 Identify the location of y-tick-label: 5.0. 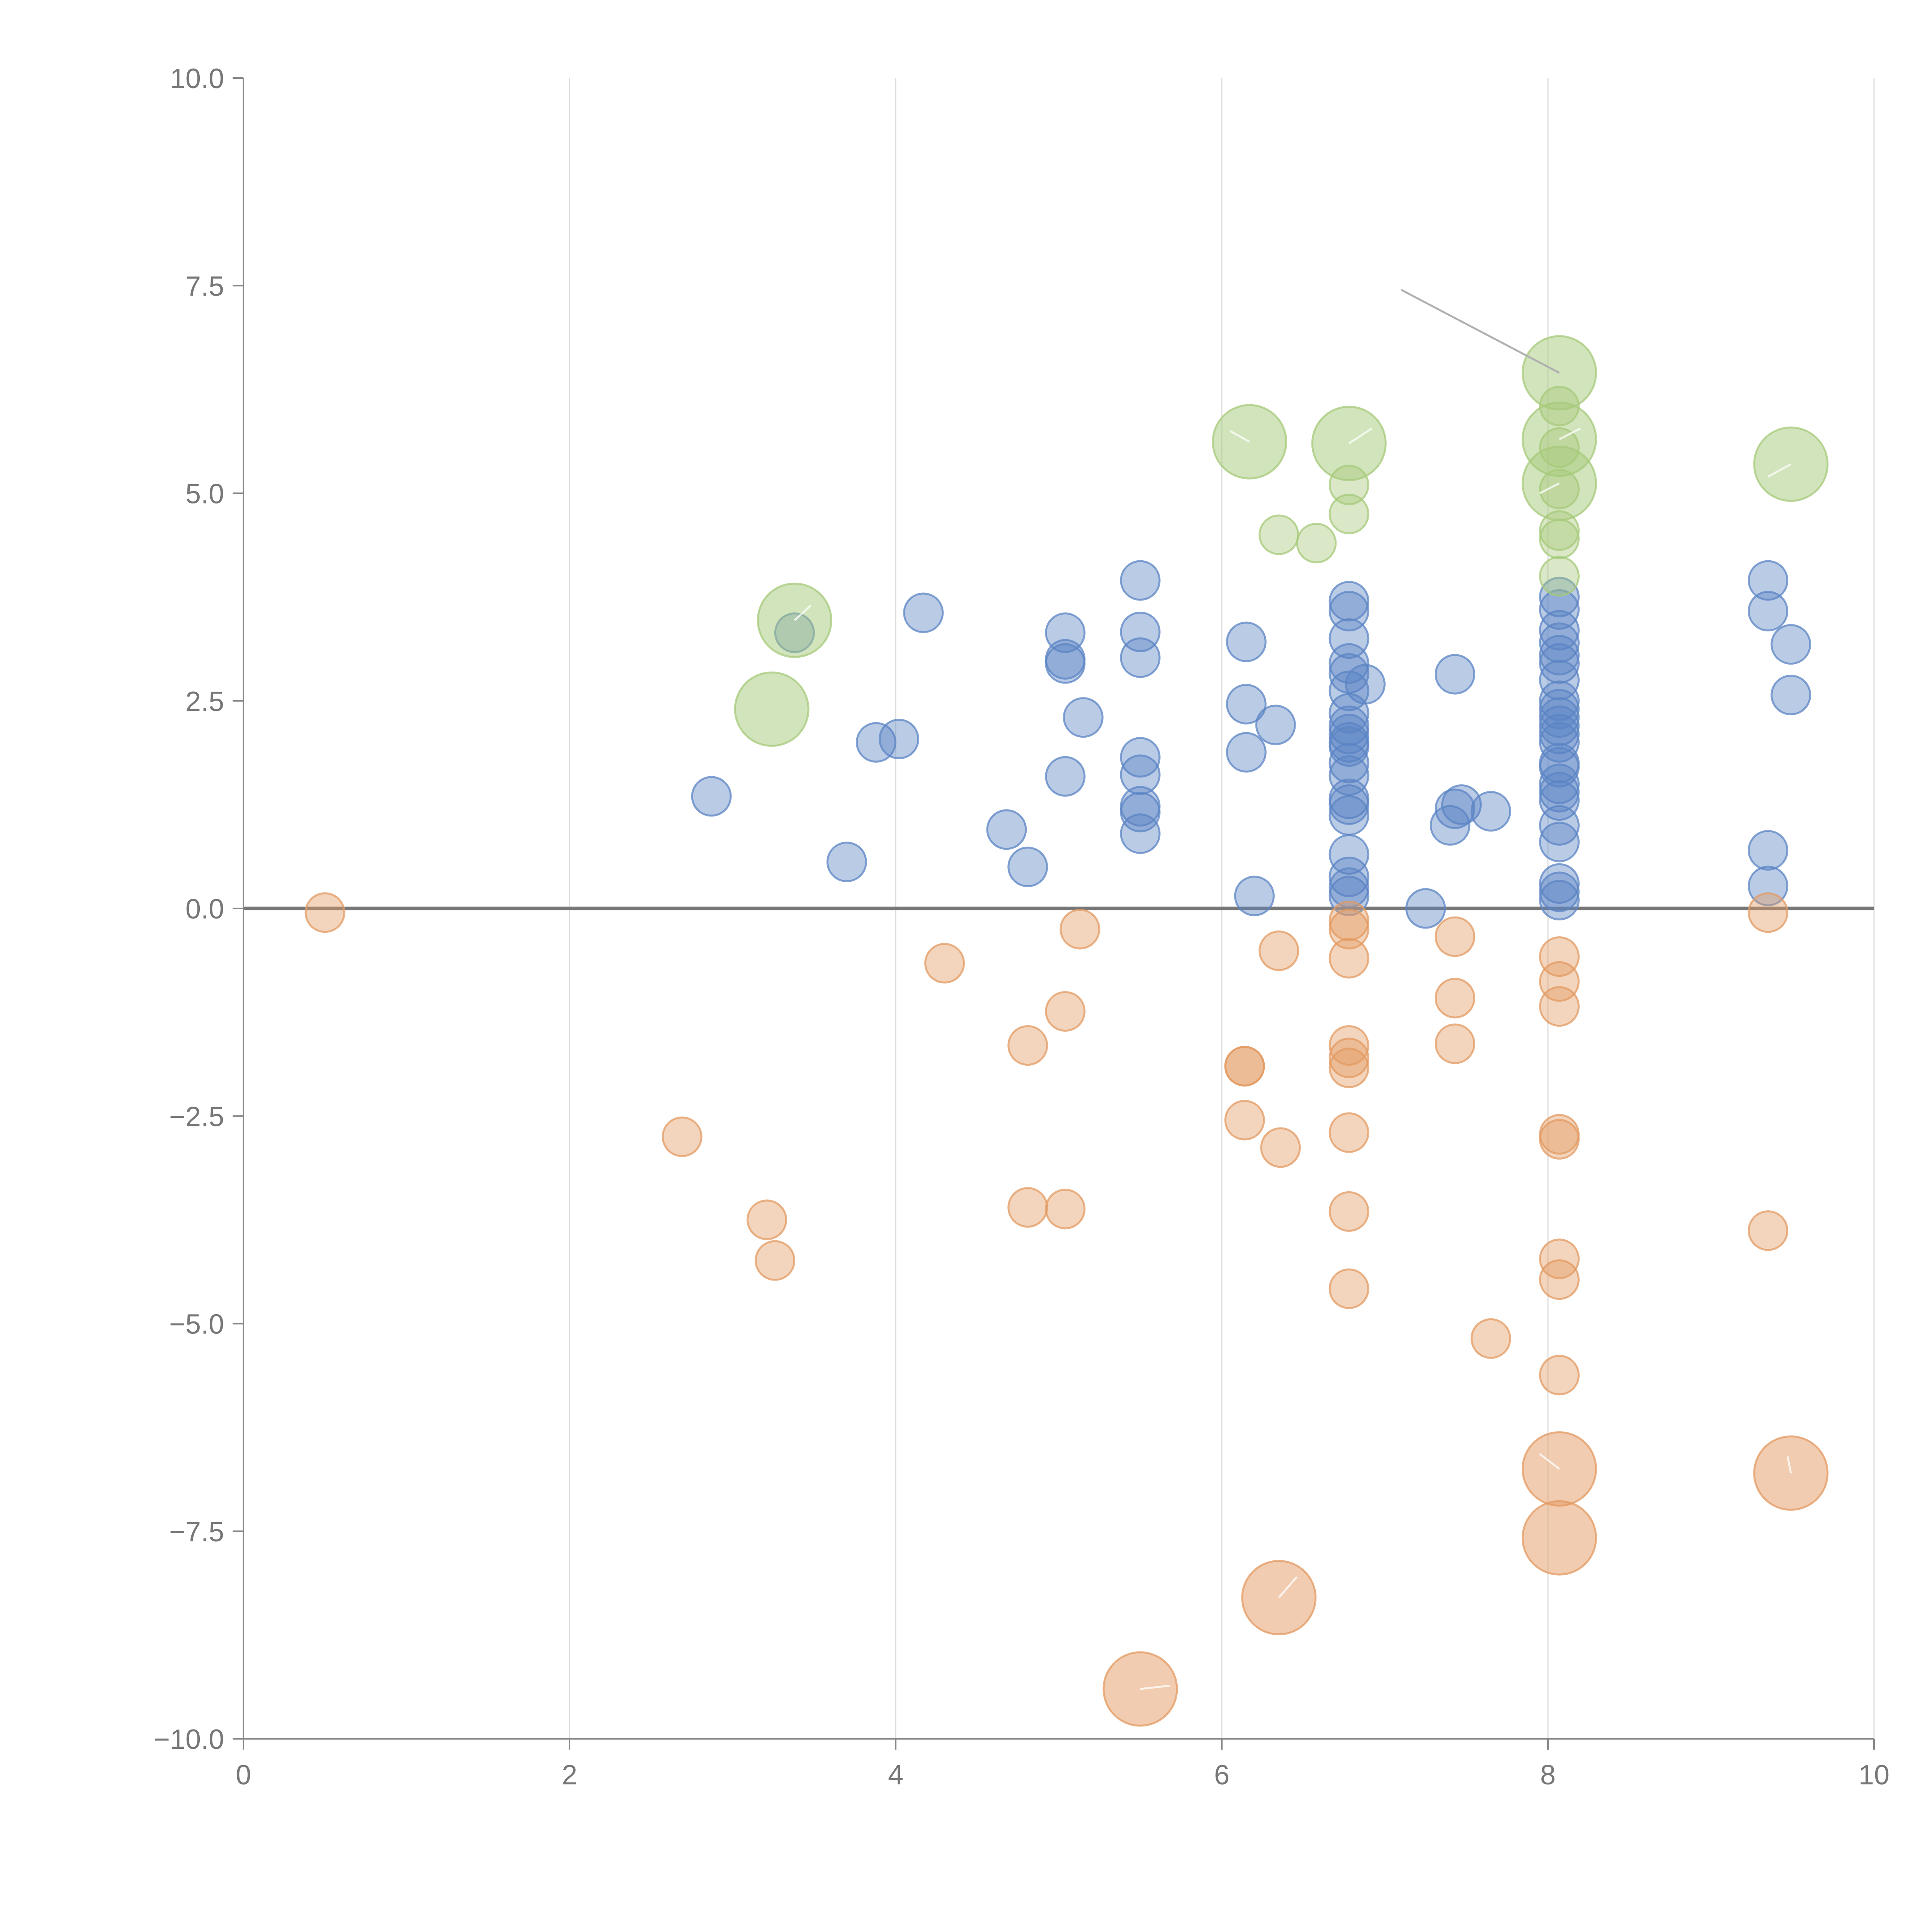
(205, 495).